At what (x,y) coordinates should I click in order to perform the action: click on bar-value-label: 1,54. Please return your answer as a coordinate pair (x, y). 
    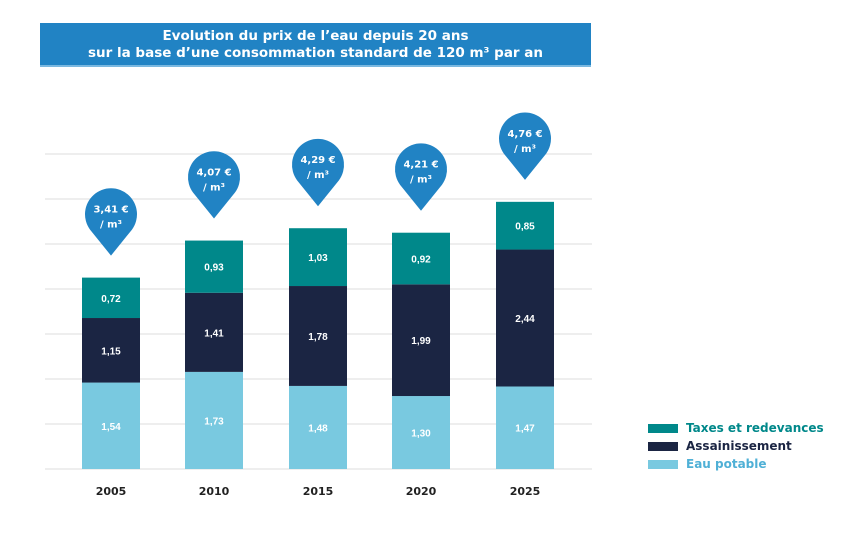
    Looking at the image, I should click on (111, 427).